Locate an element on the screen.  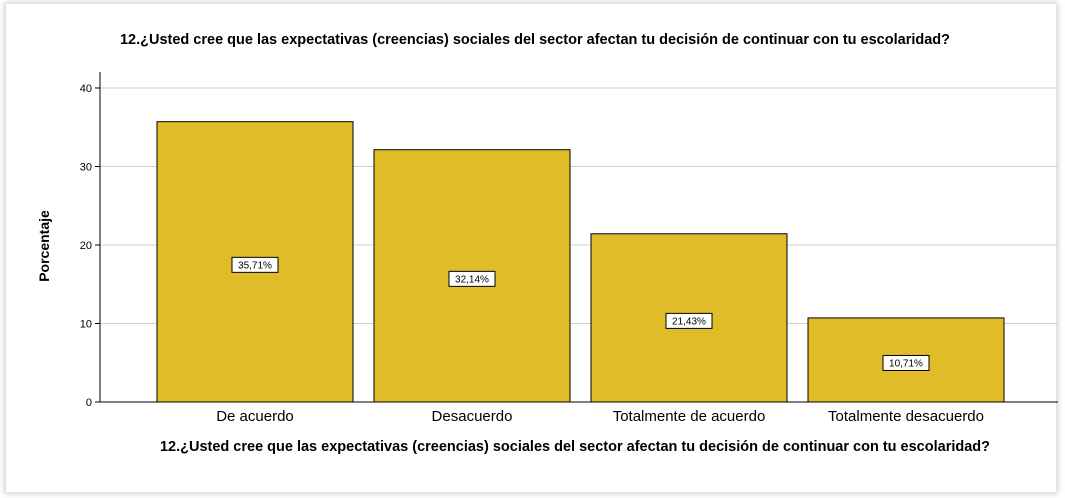
data-label: 35,71% is located at coordinates (255, 265).